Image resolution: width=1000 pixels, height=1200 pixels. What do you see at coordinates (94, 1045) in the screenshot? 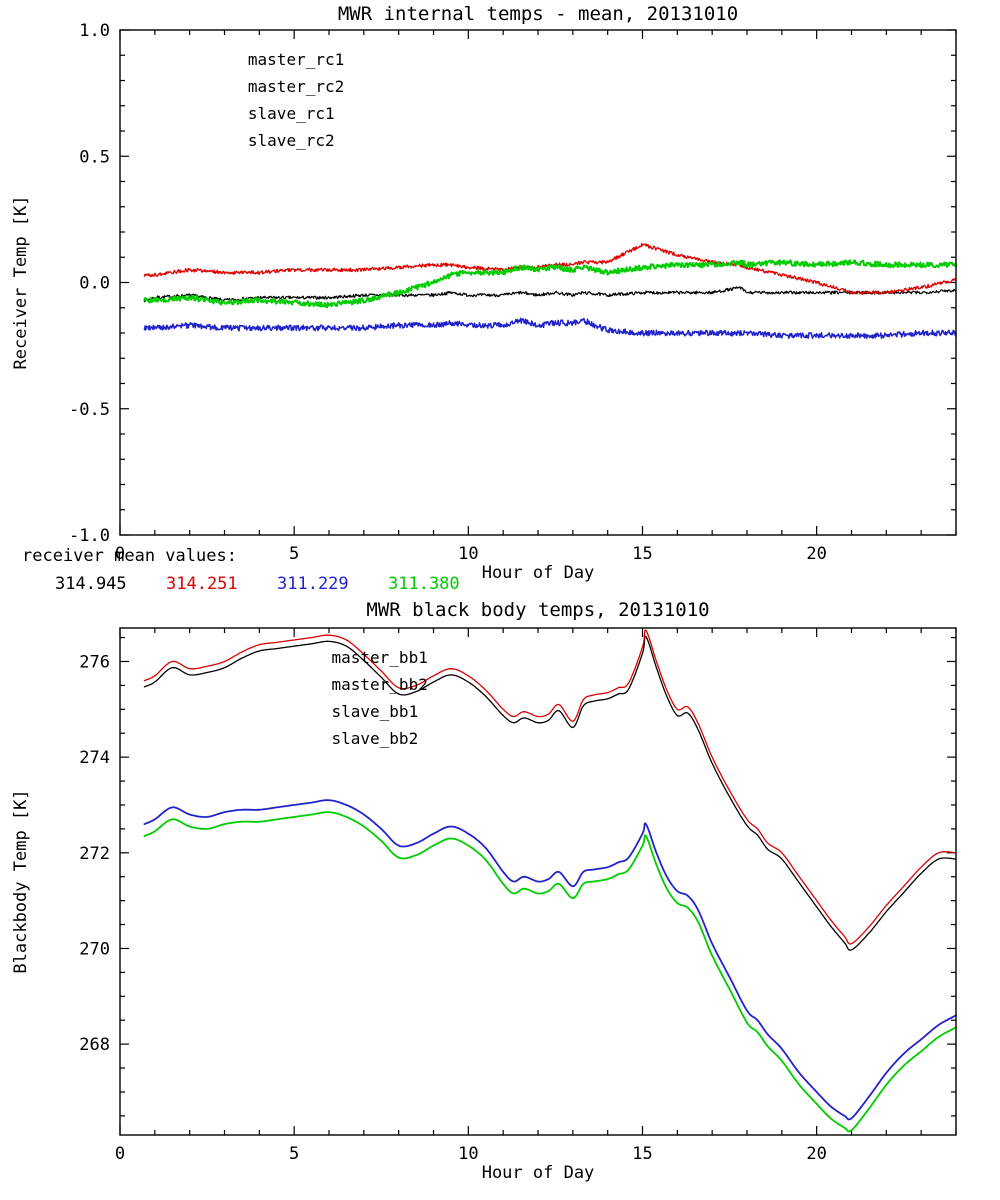
I see `svg-text: 268` at bounding box center [94, 1045].